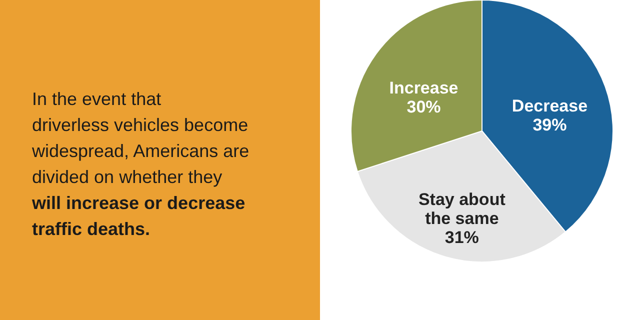 This screenshot has width=640, height=320. What do you see at coordinates (423, 88) in the screenshot?
I see `slice-label: Increase` at bounding box center [423, 88].